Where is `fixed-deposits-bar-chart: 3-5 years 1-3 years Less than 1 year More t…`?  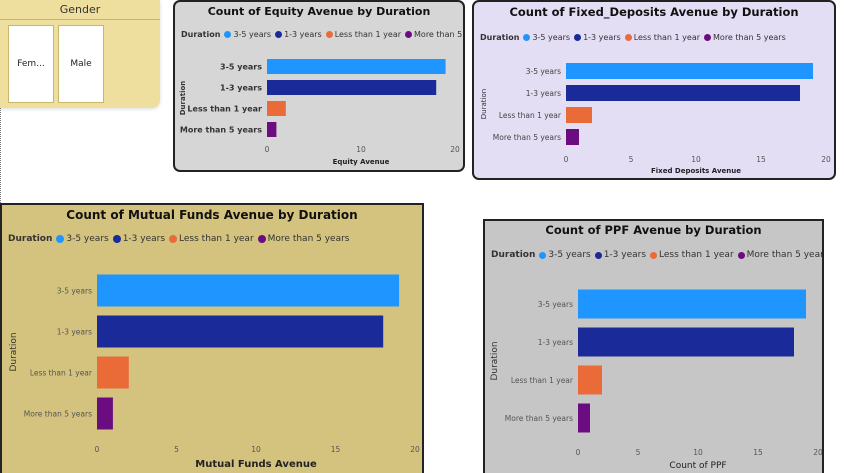
fixed-deposits-bar-chart: 3-5 years 1-3 years Less than 1 year More t… is located at coordinates (655, 119).